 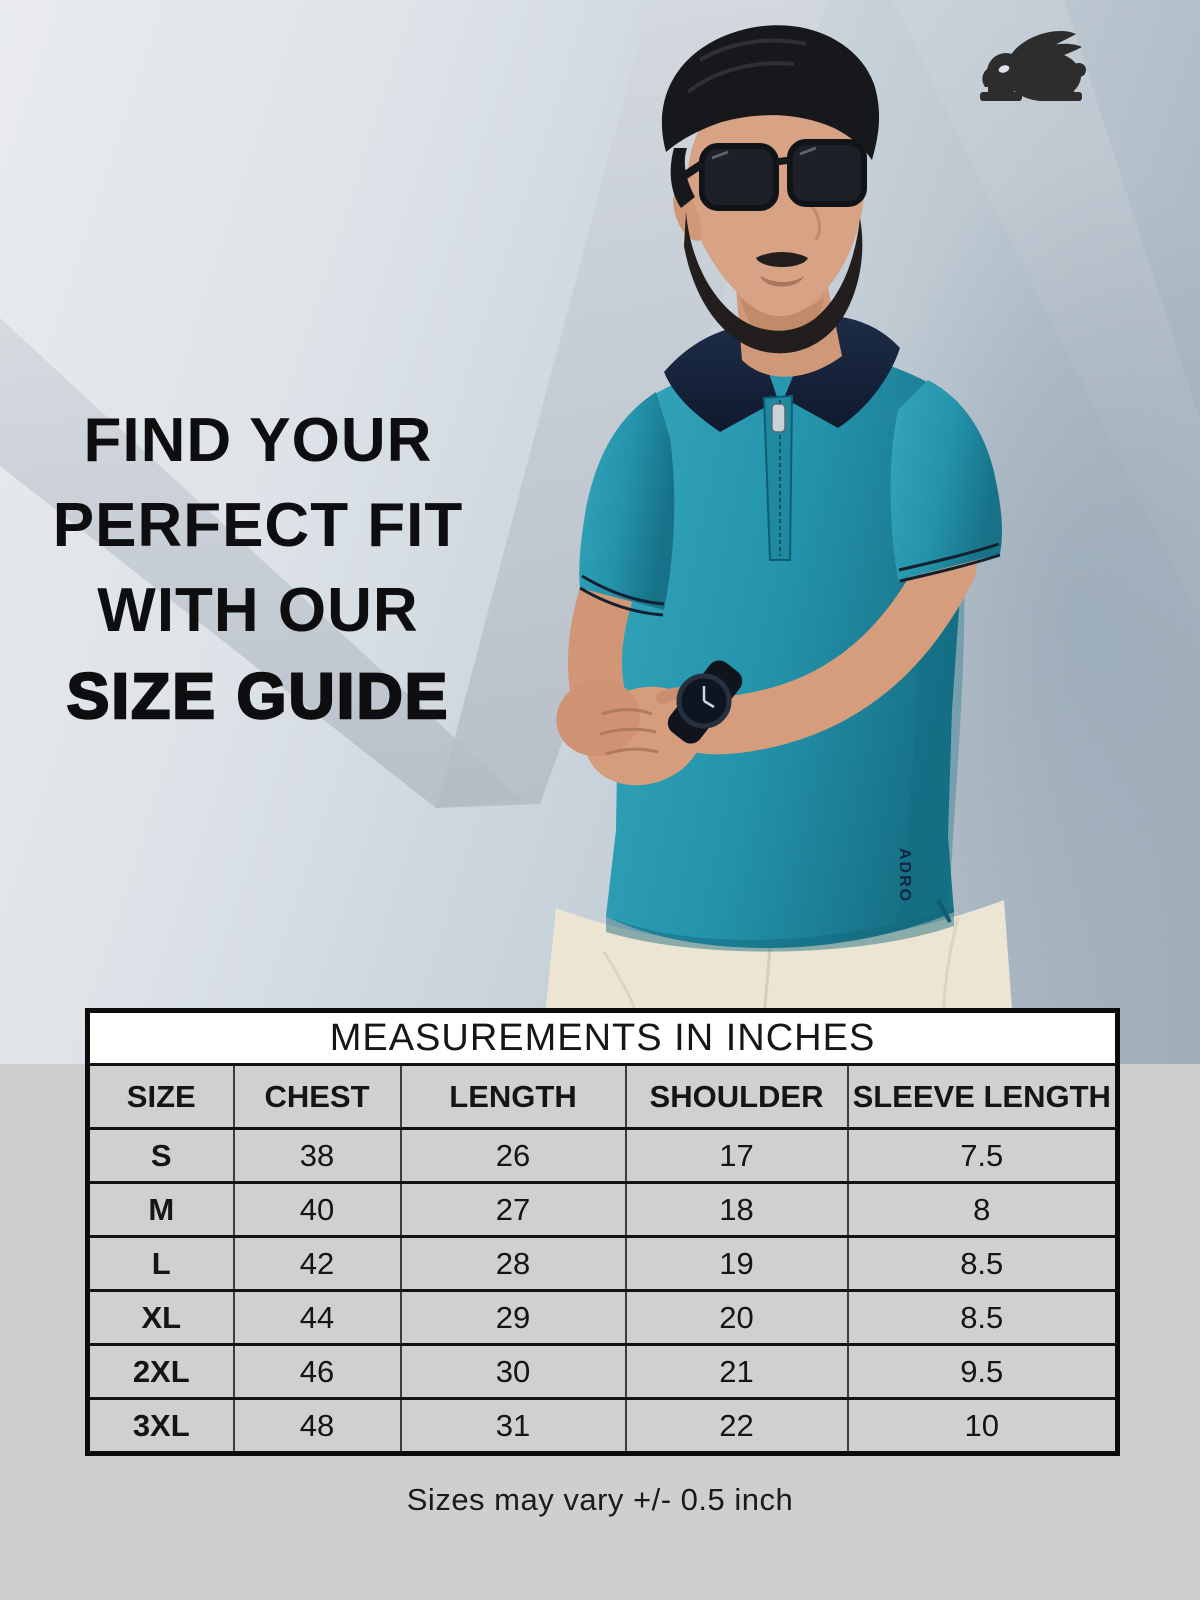 What do you see at coordinates (512, 1263) in the screenshot?
I see `length-cell: 28` at bounding box center [512, 1263].